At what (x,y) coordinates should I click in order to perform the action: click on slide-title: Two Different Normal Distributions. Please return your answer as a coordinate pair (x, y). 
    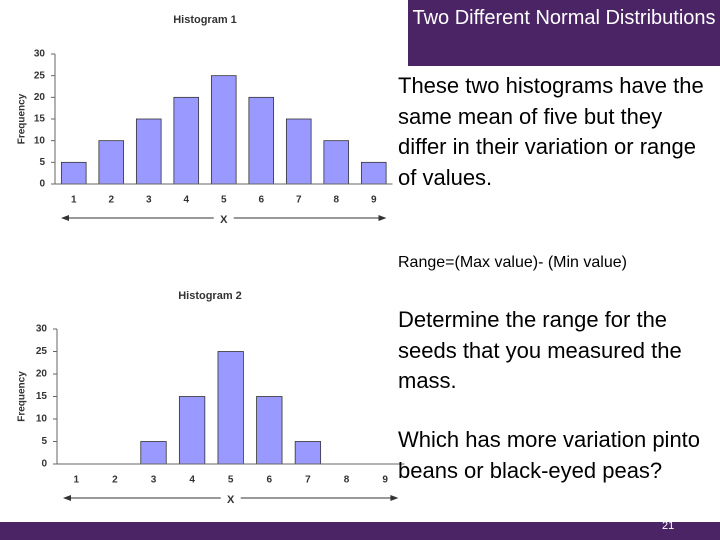
    Looking at the image, I should click on (564, 33).